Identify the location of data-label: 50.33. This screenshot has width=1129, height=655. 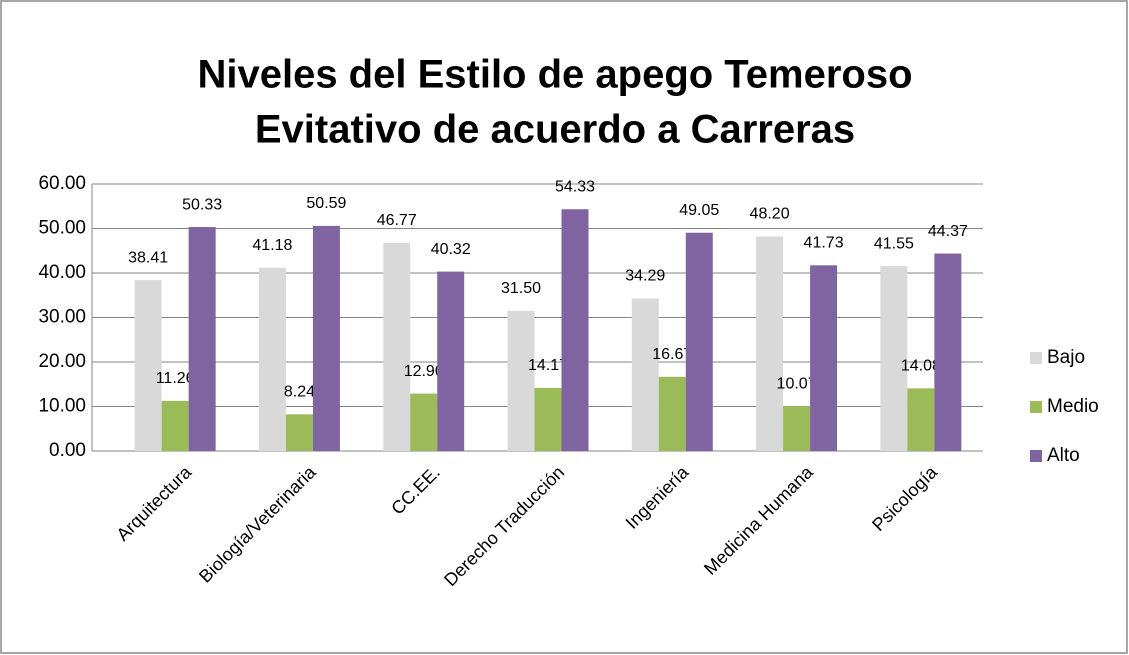
(202, 204).